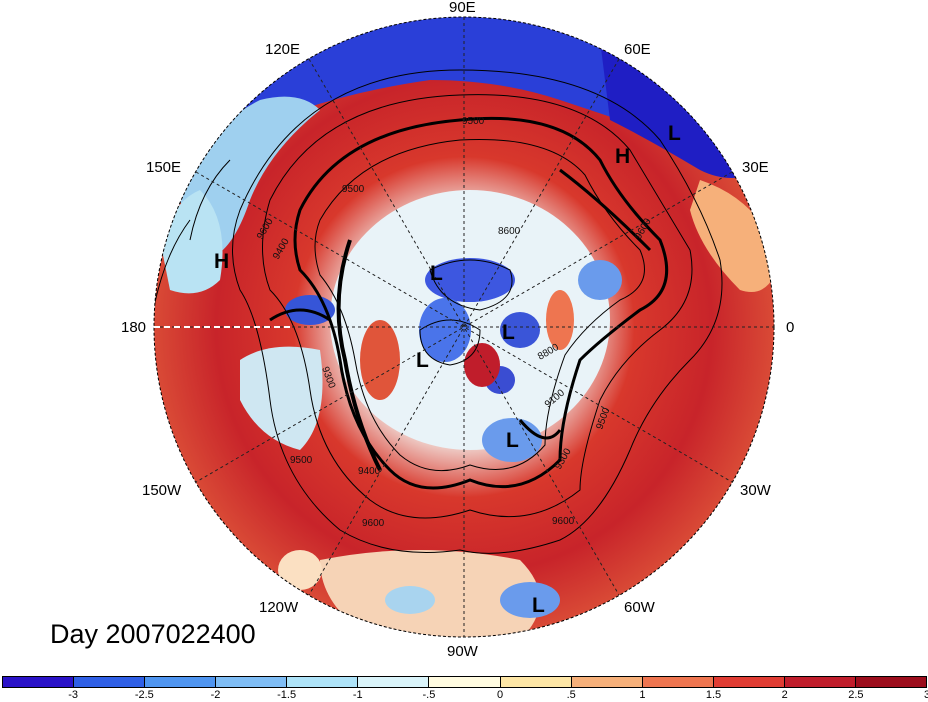 Image resolution: width=928 pixels, height=702 pixels. I want to click on colorbar-tick-label: 1, so click(642, 695).